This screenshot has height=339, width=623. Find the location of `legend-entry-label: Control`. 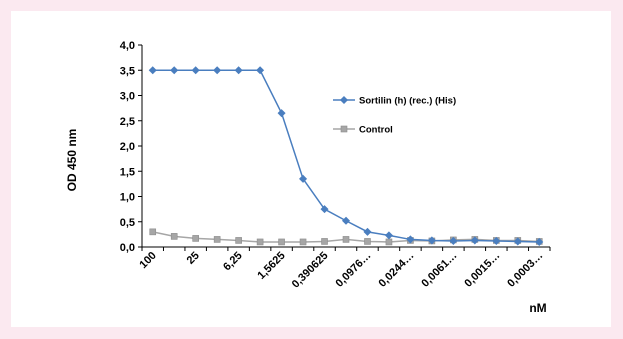

legend-entry-label: Control is located at coordinates (376, 130).